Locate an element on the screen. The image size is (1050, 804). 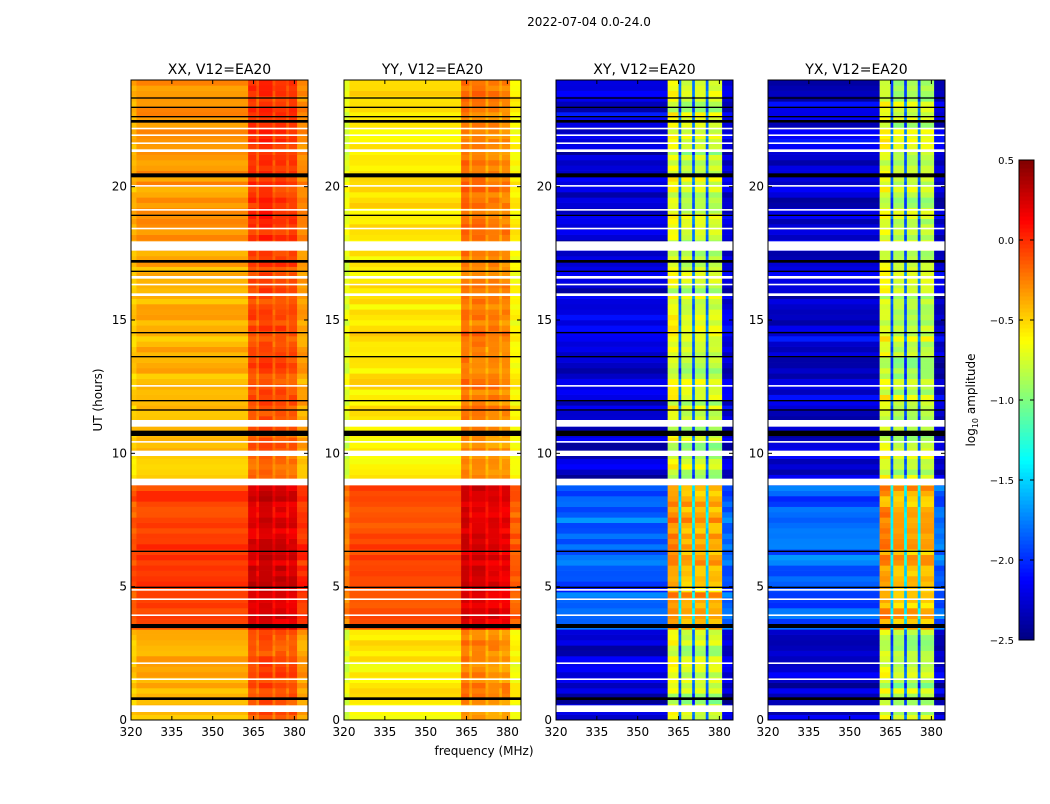
y-tick-label: 20 is located at coordinates (332, 187).